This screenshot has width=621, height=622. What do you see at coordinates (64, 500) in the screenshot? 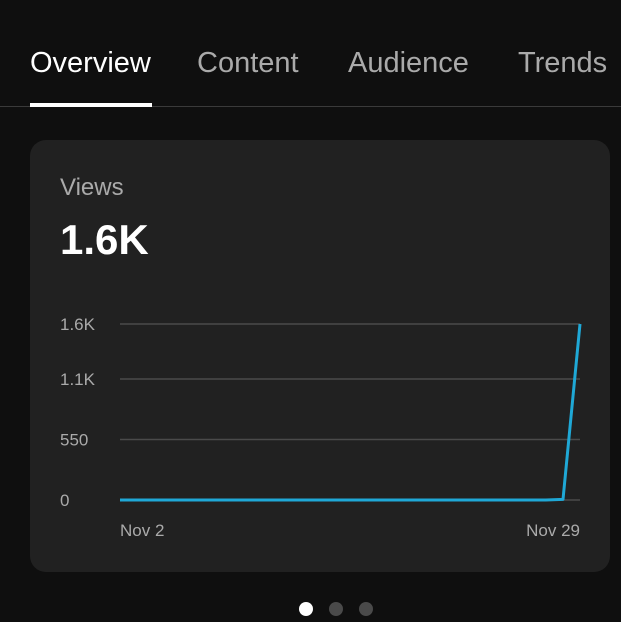
I see `y-tick-label: 0` at bounding box center [64, 500].